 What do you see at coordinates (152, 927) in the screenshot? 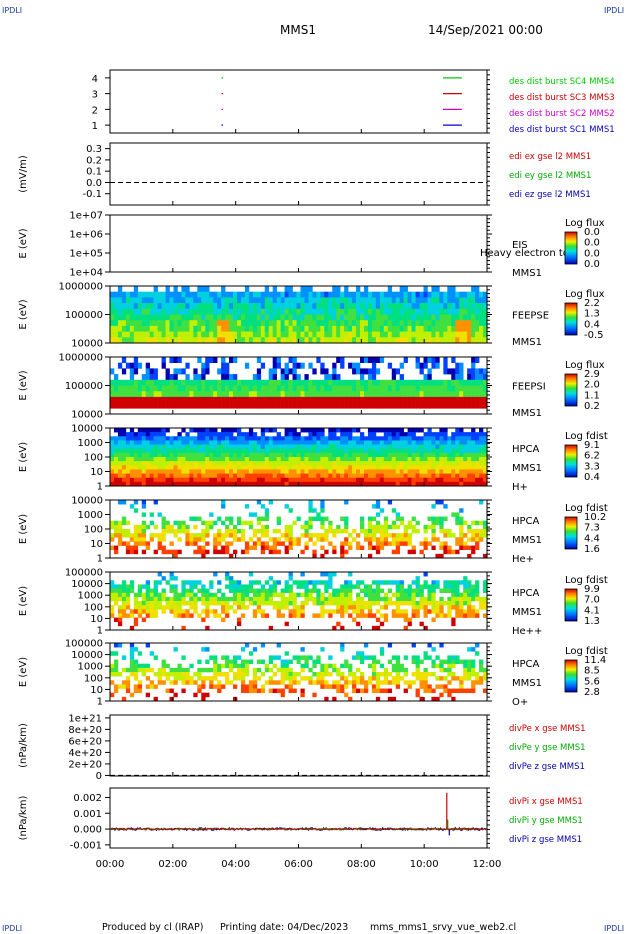
I see `footer-produced: Produced by cl (IRAP)` at bounding box center [152, 927].